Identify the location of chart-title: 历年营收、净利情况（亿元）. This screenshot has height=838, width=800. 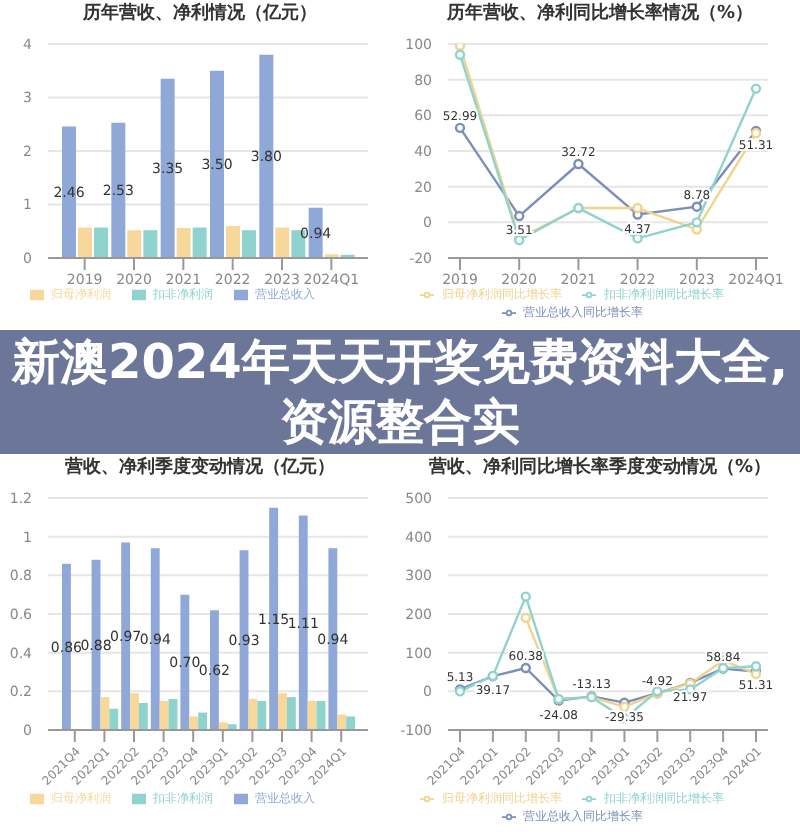
(200, 14).